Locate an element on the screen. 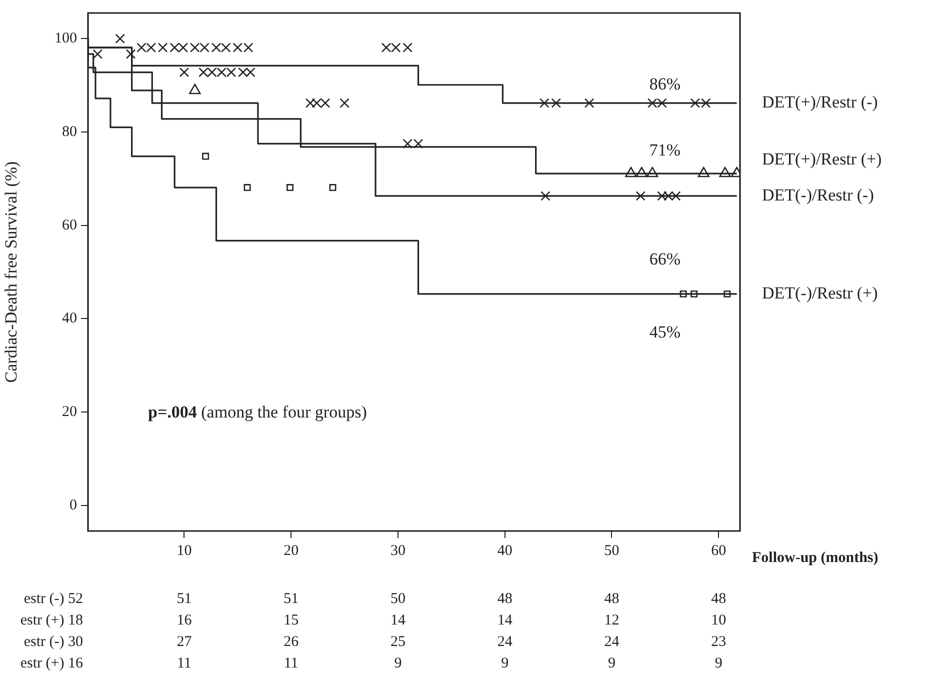  x-tick-label: 60 is located at coordinates (718, 550).